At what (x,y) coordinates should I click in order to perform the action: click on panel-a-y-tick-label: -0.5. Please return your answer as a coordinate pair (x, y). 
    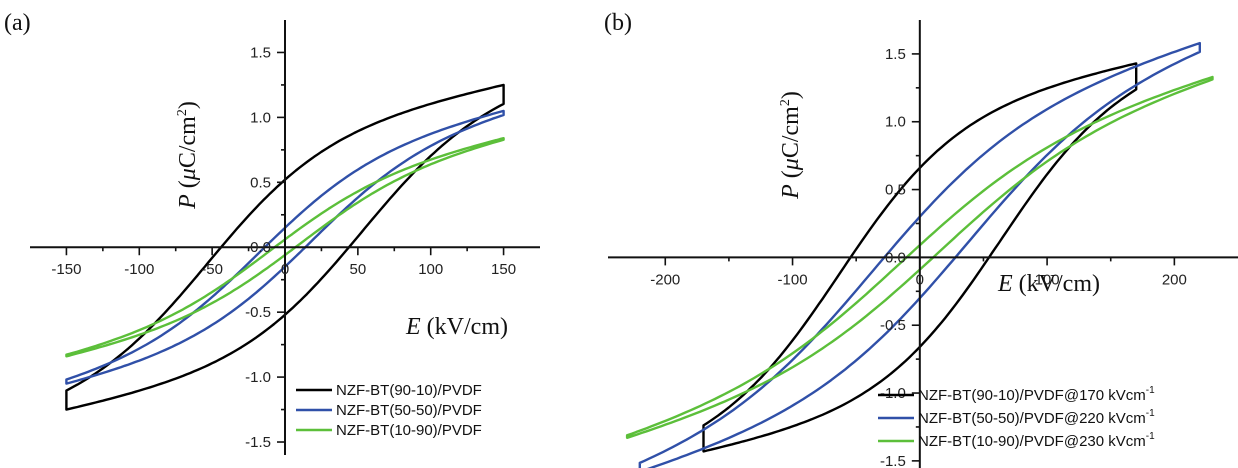
    Looking at the image, I should click on (258, 312).